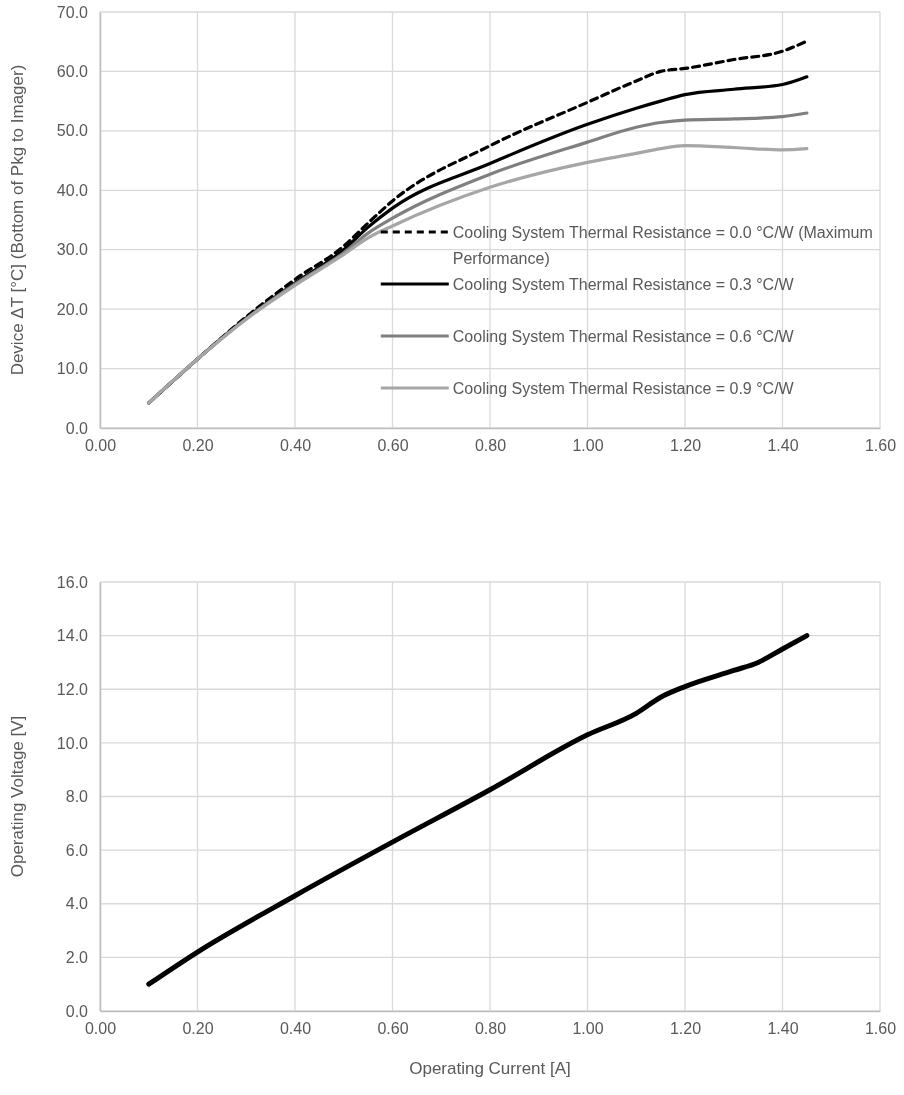 The image size is (904, 1095). What do you see at coordinates (72, 582) in the screenshot?
I see `y-tick-label: 16.0` at bounding box center [72, 582].